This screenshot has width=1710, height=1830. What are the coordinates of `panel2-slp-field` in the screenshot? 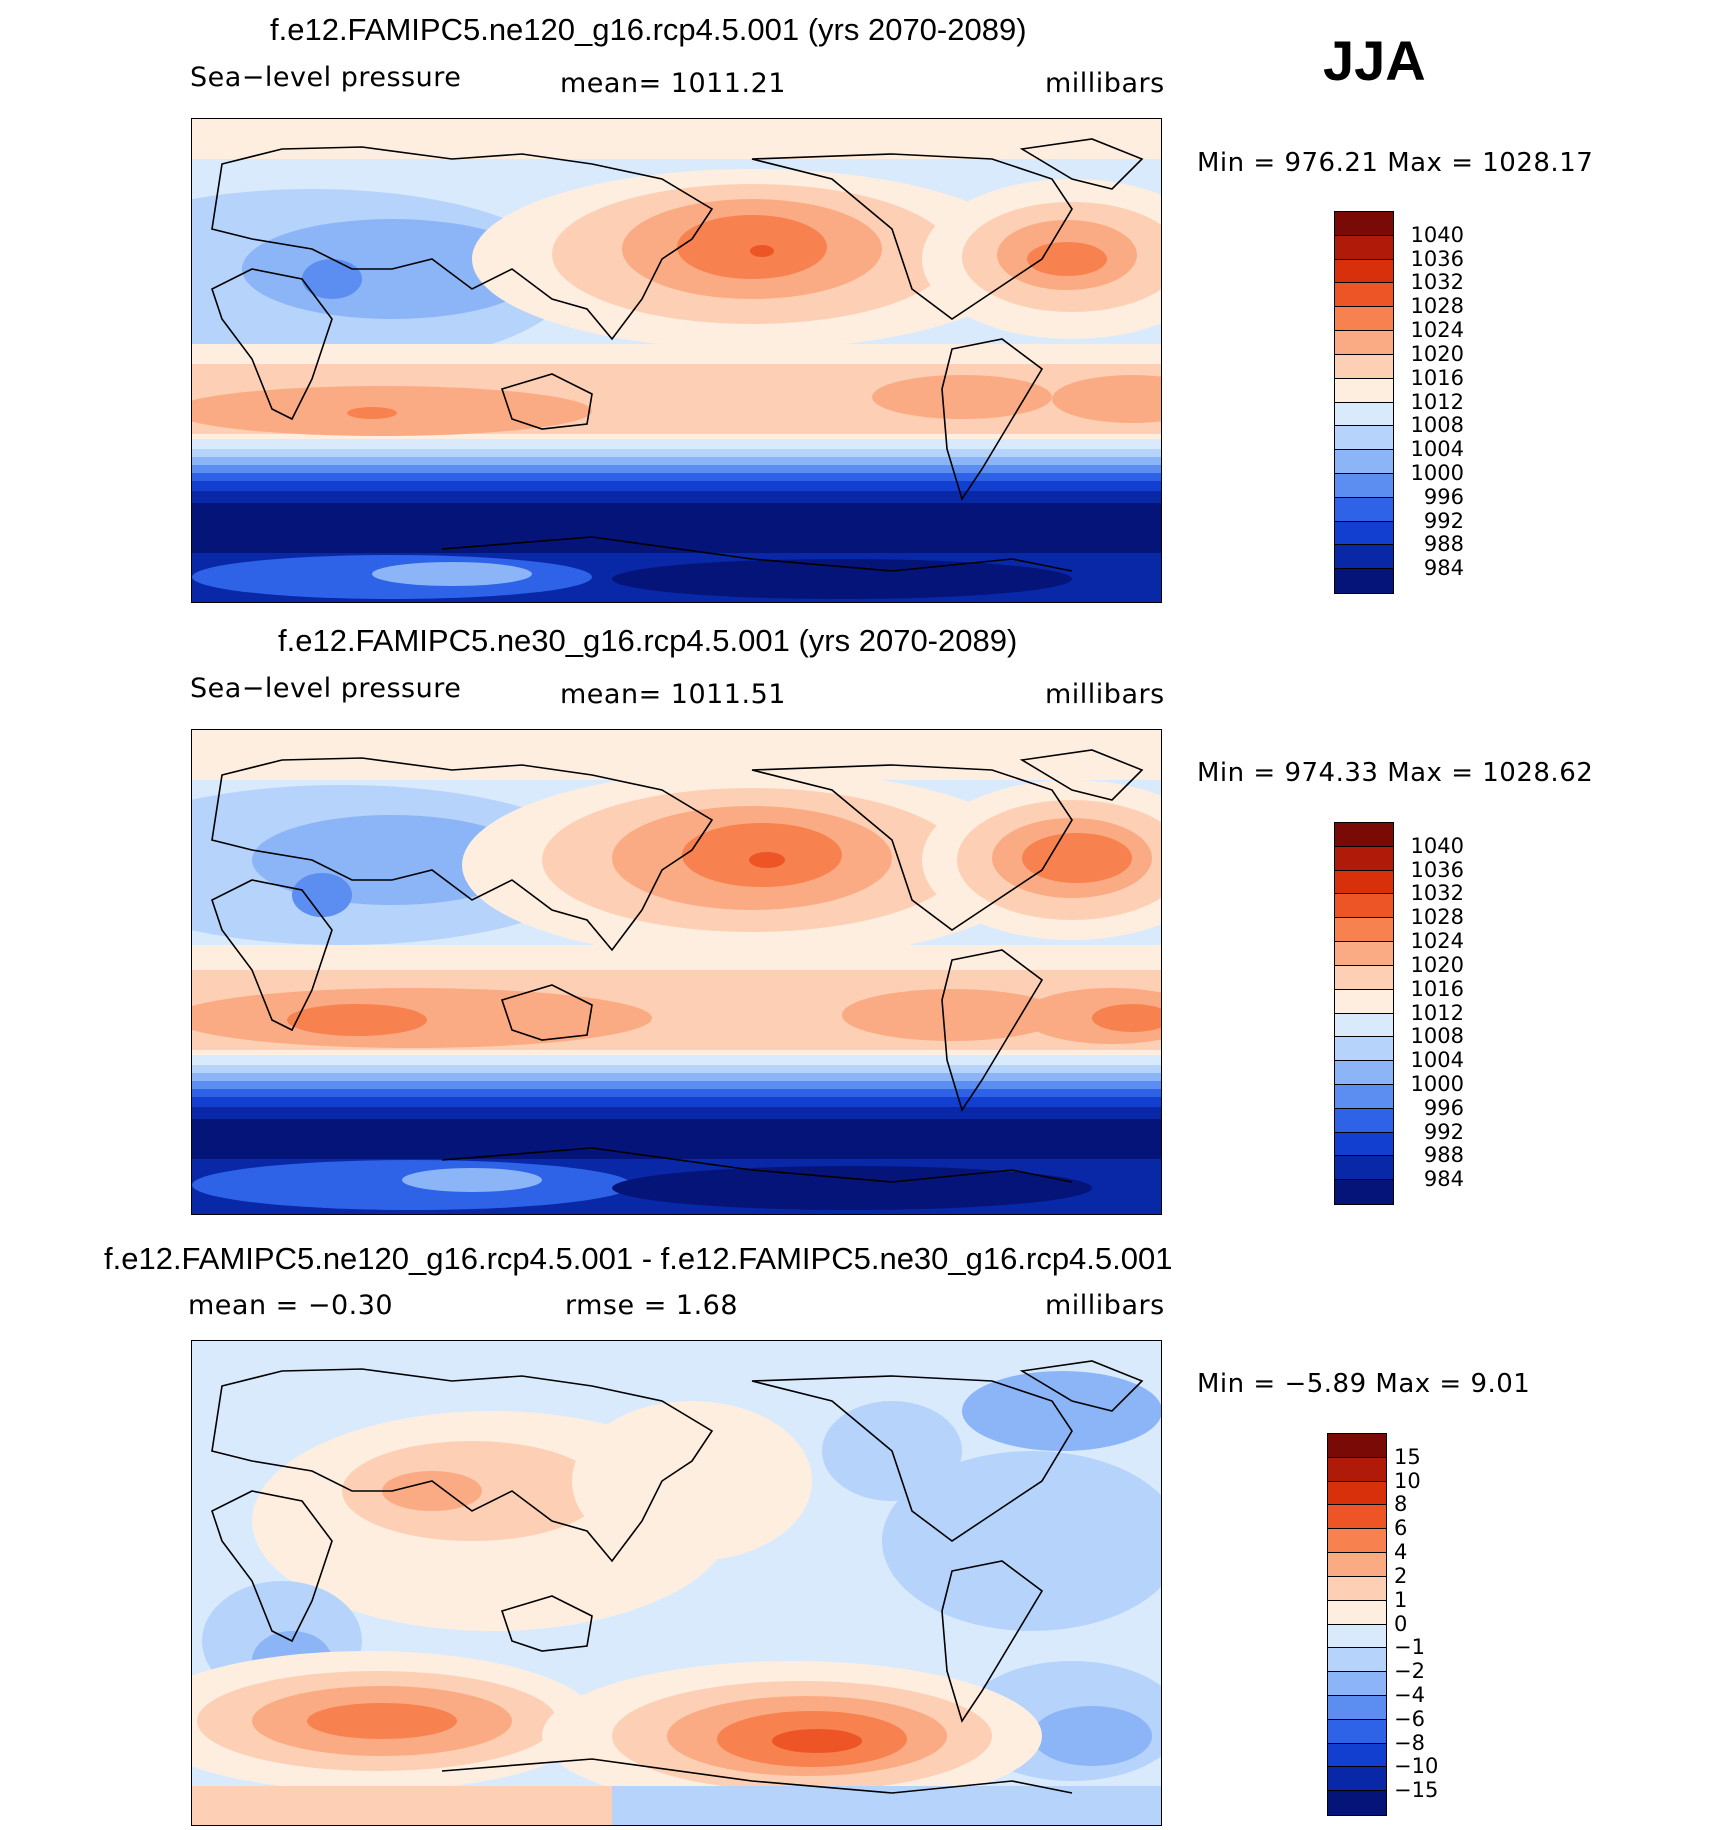 It's located at (676, 972).